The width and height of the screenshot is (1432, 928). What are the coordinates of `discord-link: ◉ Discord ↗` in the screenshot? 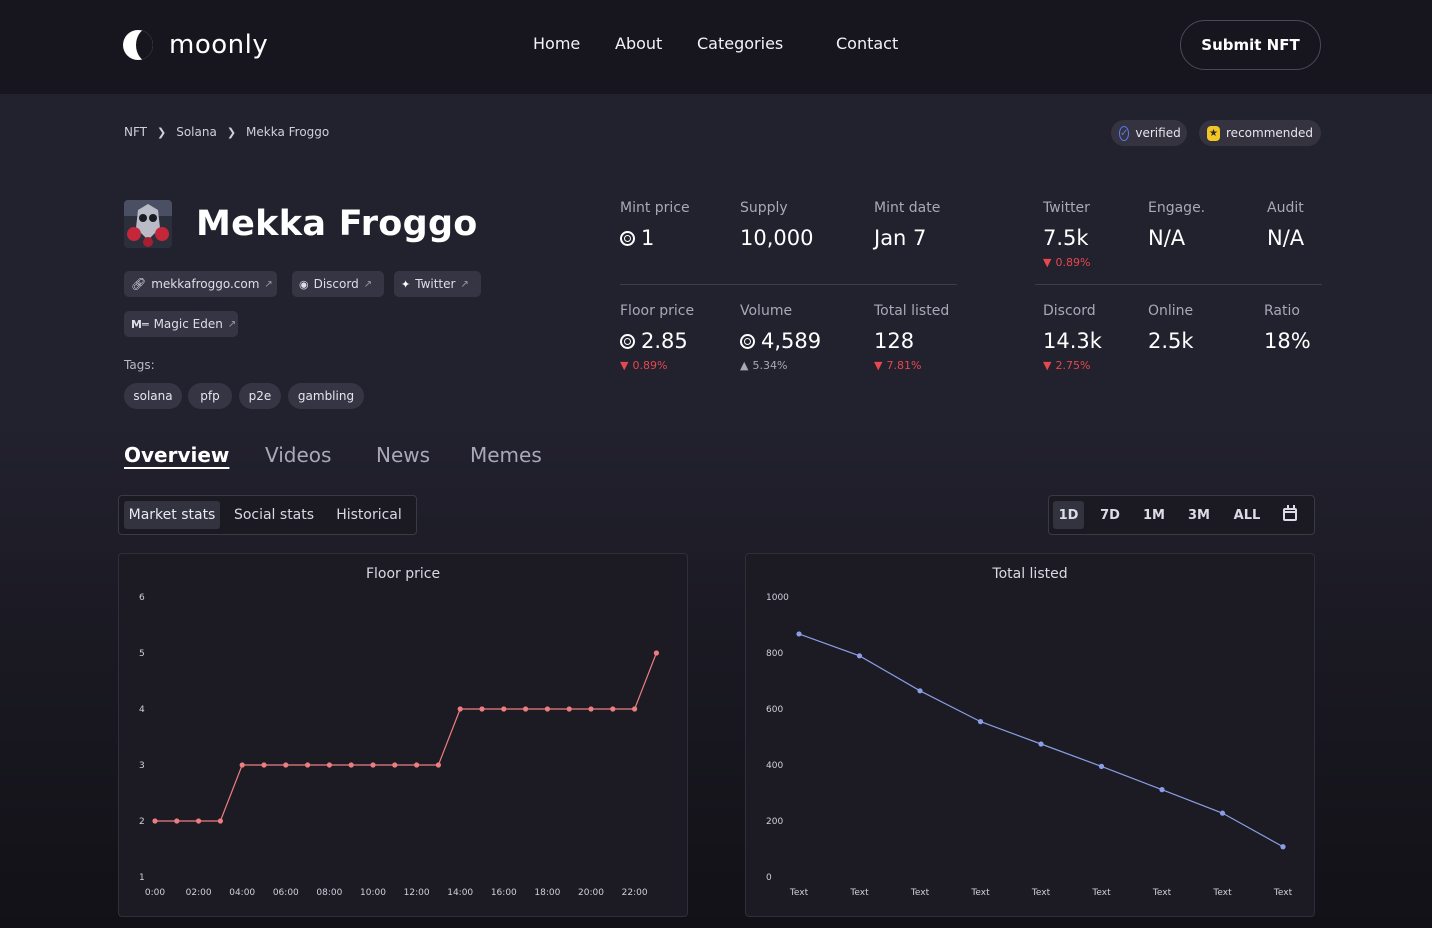 It's located at (338, 284).